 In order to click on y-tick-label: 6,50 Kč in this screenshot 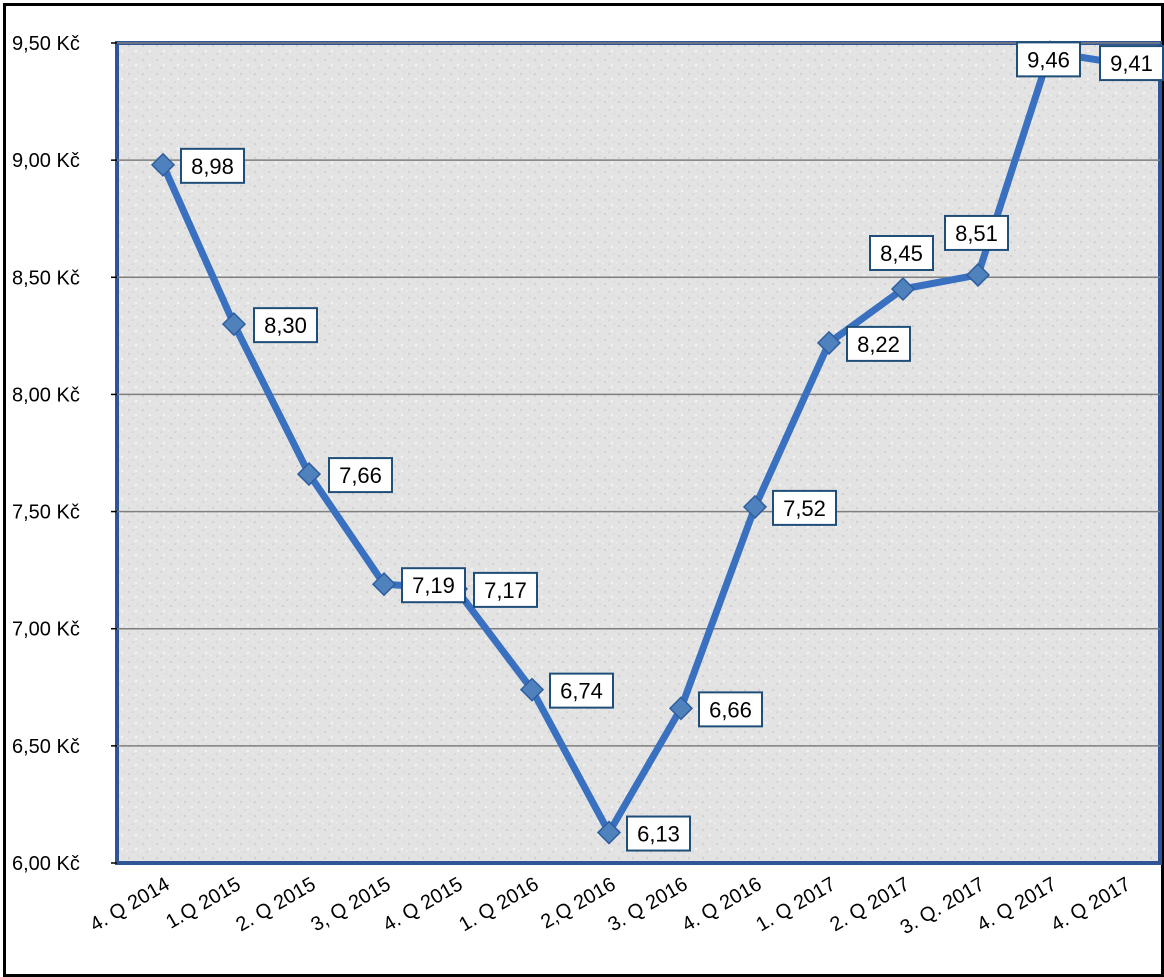, I will do `click(46, 747)`.